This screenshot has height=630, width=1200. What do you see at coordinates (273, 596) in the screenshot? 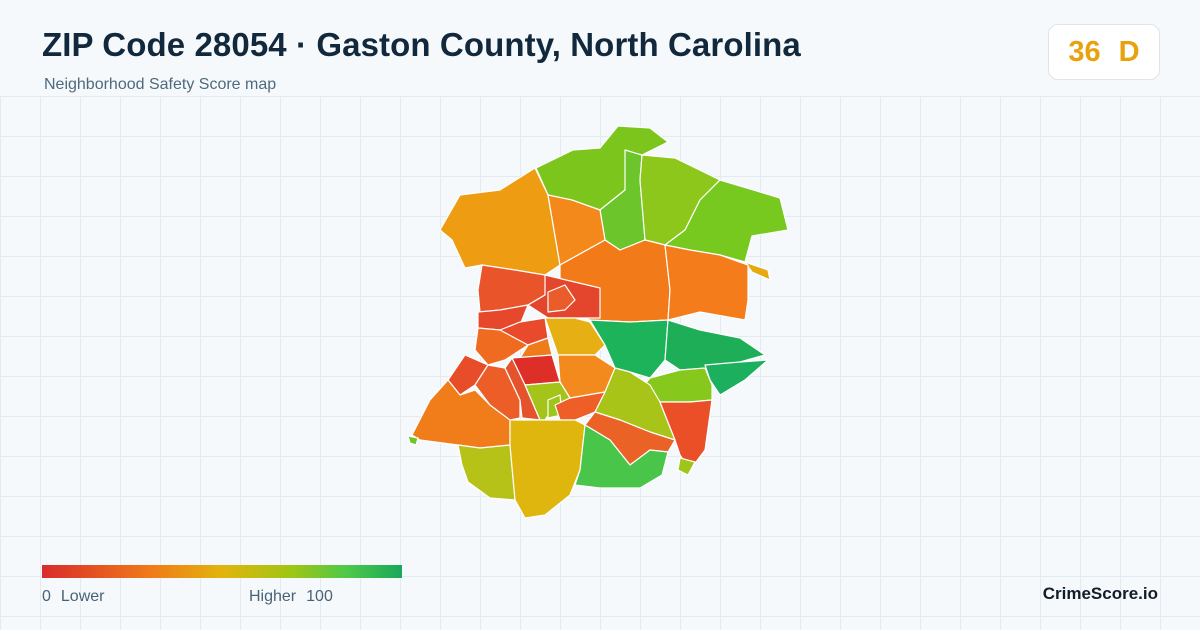
I see `legend-max-label: Higher` at bounding box center [273, 596].